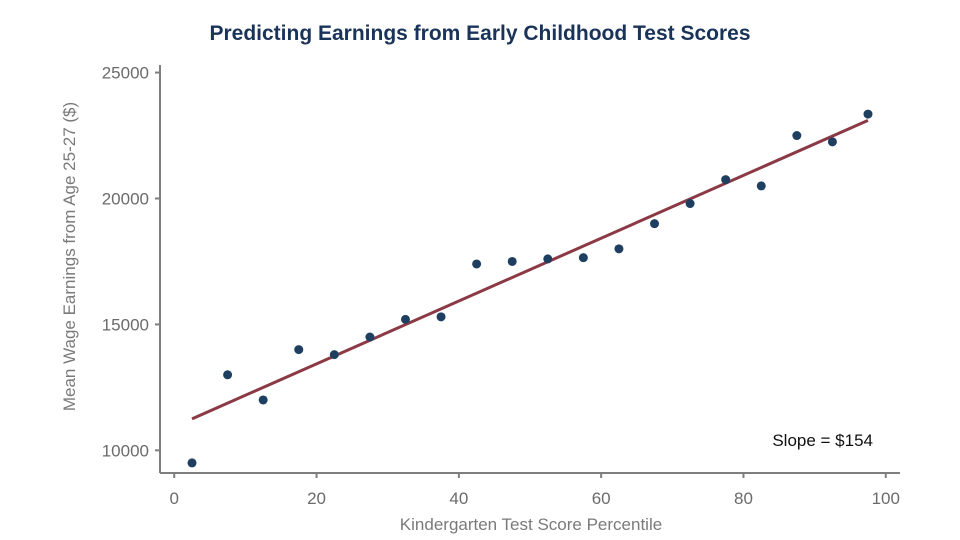 The image size is (960, 540). I want to click on y-tick-label: 15000, so click(125, 324).